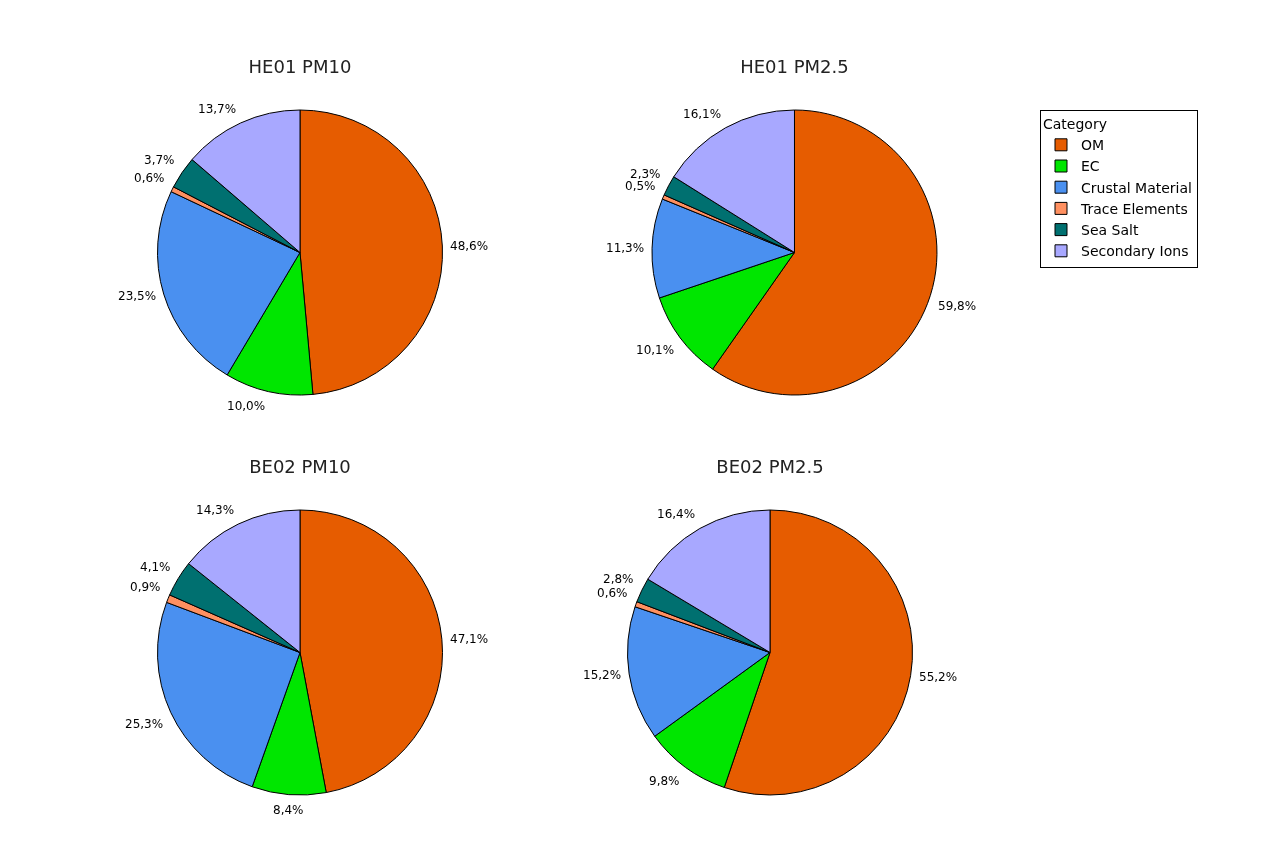  Describe the element at coordinates (300, 66) in the screenshot. I see `chart-title: HE01 PM10` at that location.